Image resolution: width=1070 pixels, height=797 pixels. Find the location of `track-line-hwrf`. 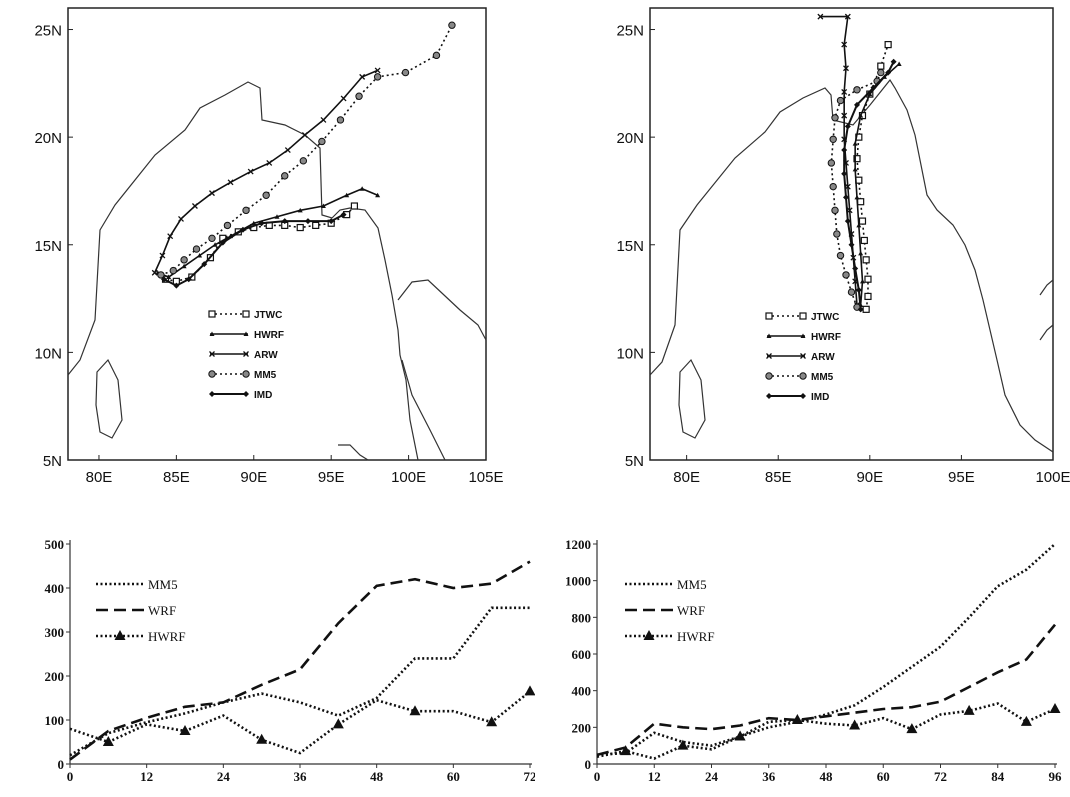

track-line-hwrf is located at coordinates (267, 232).